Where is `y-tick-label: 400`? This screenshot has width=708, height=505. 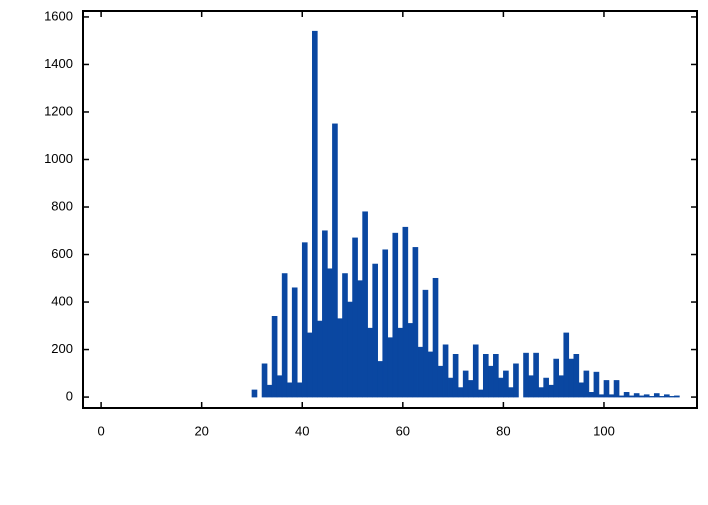
y-tick-label: 400 is located at coordinates (62, 300).